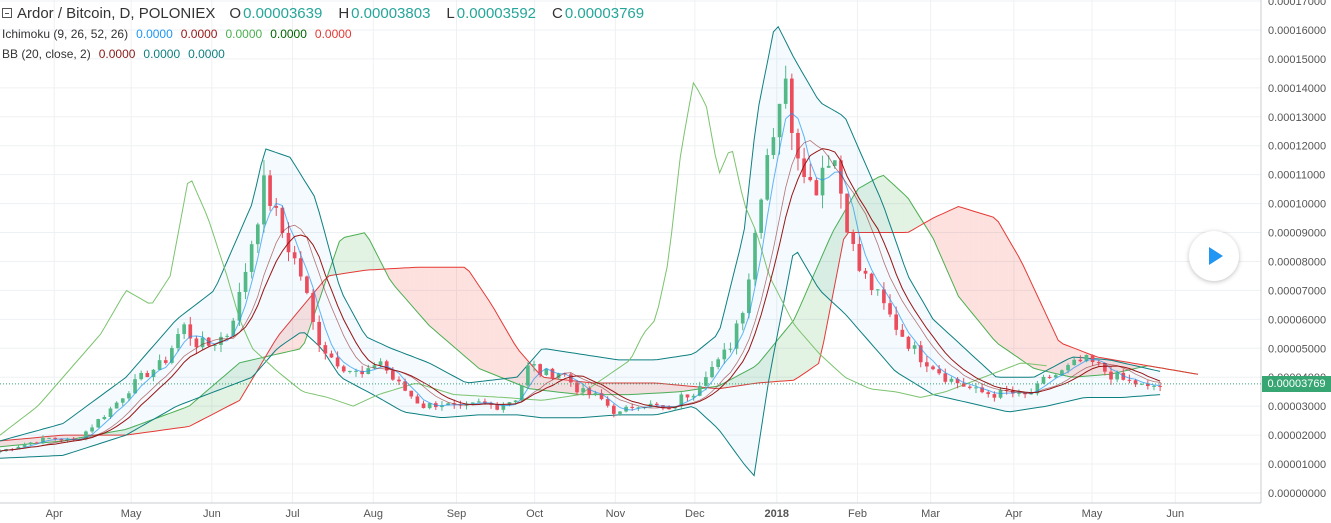 The width and height of the screenshot is (1331, 523). What do you see at coordinates (1297, 89) in the screenshot?
I see `y-tick-label: 0.00014000` at bounding box center [1297, 89].